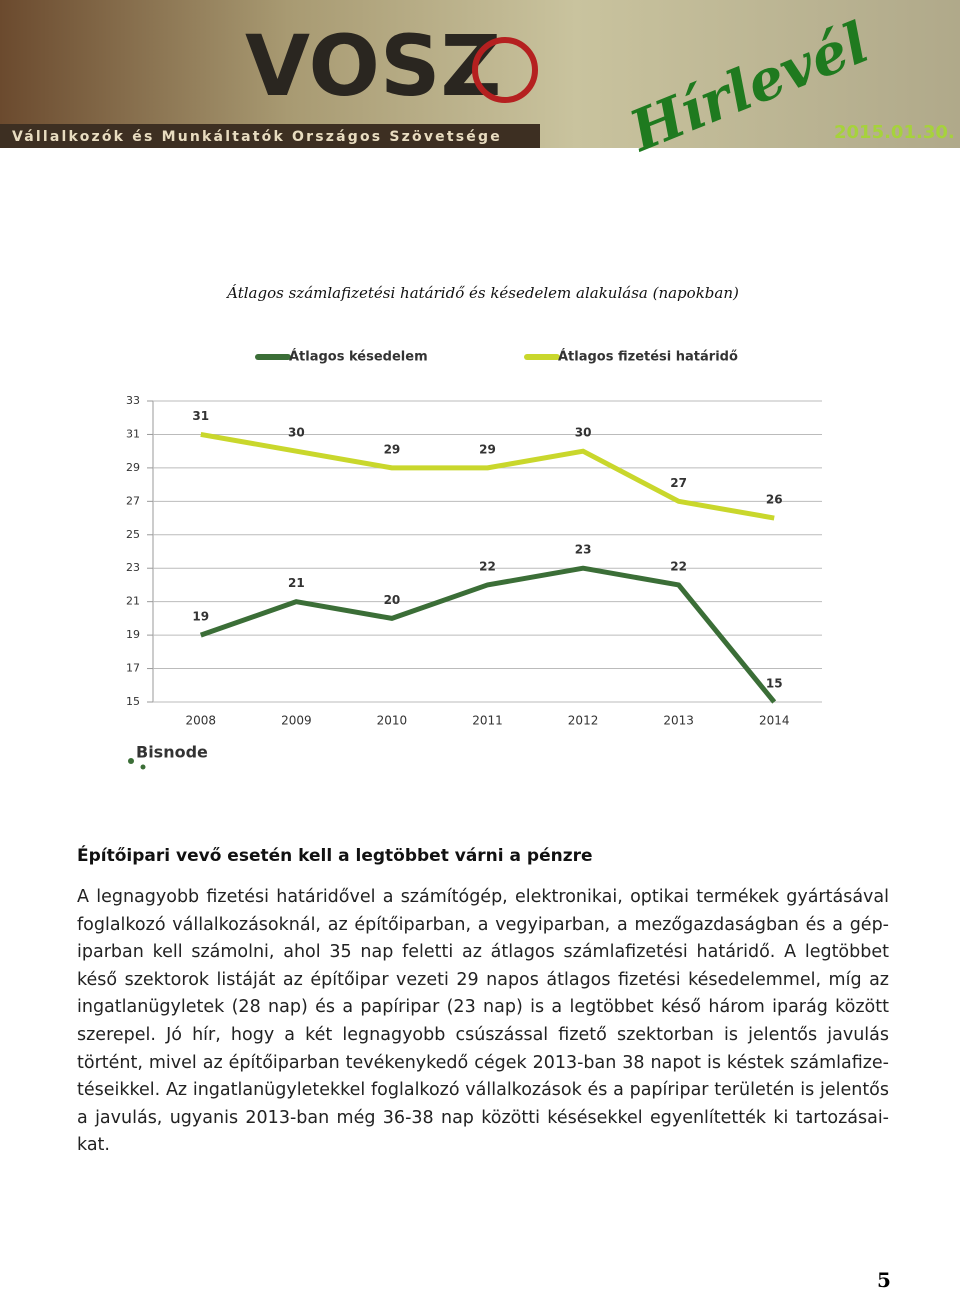 This screenshot has height=1293, width=960. I want to click on data-label: 15, so click(774, 684).